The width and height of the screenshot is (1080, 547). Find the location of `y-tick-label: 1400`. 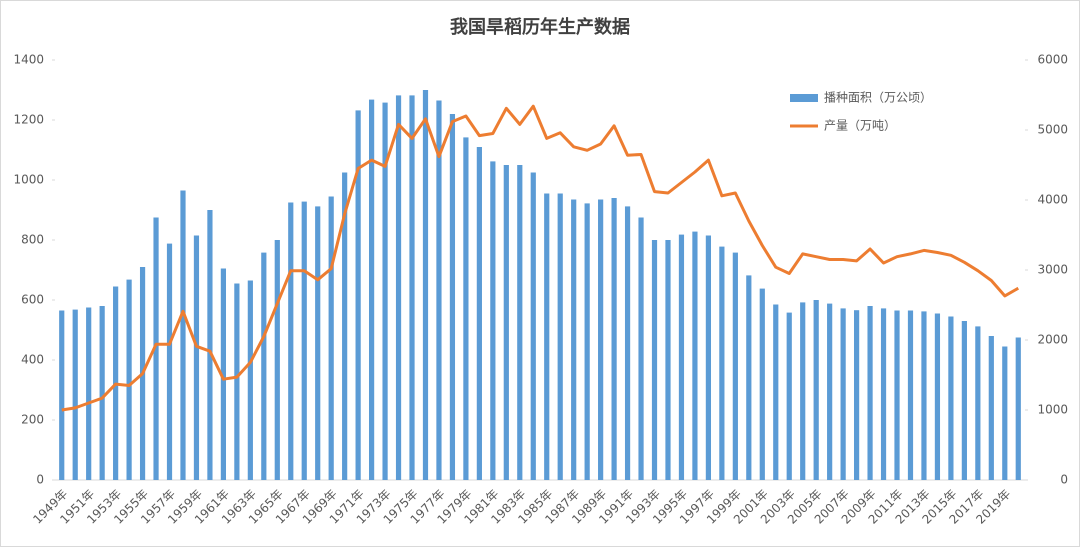

y-tick-label: 1400 is located at coordinates (28, 60).